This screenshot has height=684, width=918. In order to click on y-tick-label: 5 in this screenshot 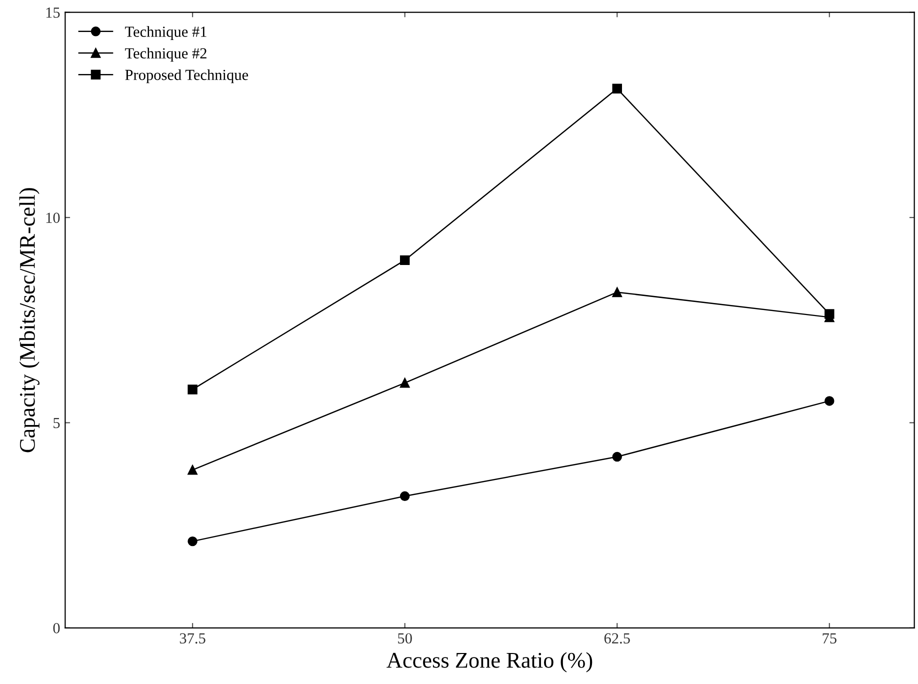, I will do `click(57, 423)`.